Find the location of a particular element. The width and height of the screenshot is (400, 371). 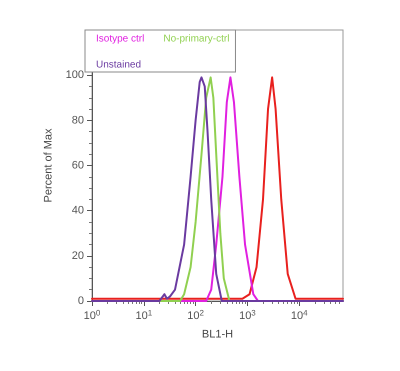

y-axis-title: Percent of Max is located at coordinates (48, 165).